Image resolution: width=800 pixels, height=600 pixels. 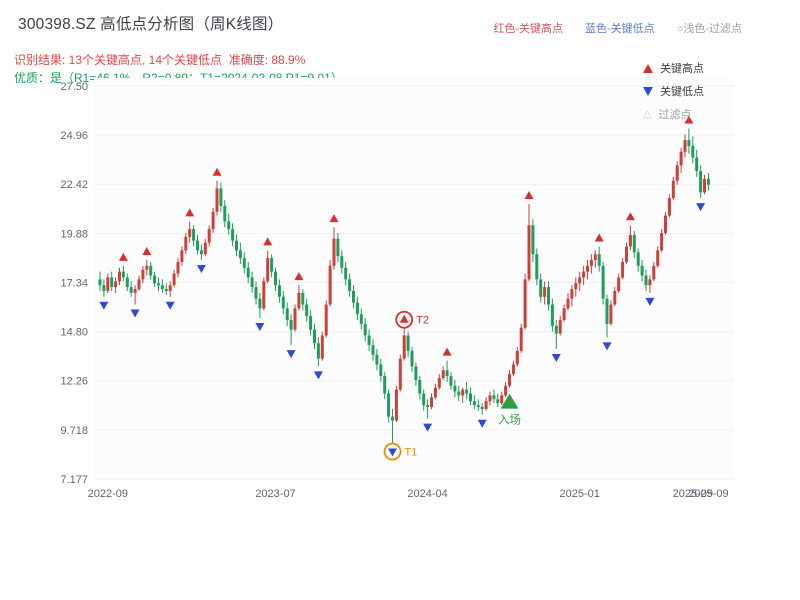 I want to click on svg-text: 7.177, so click(x=74, y=480).